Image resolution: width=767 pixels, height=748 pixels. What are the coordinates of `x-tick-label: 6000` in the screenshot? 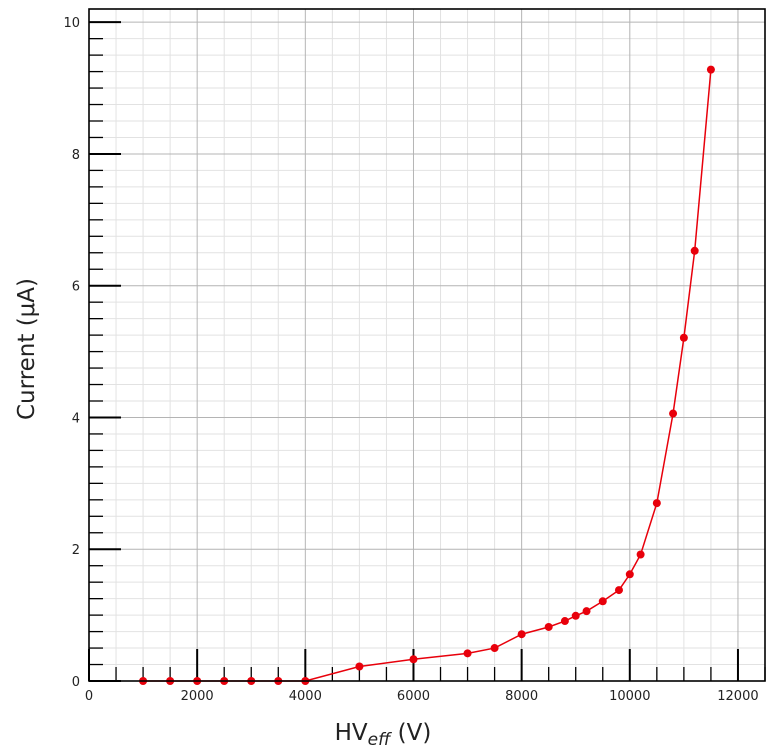 It's located at (413, 696).